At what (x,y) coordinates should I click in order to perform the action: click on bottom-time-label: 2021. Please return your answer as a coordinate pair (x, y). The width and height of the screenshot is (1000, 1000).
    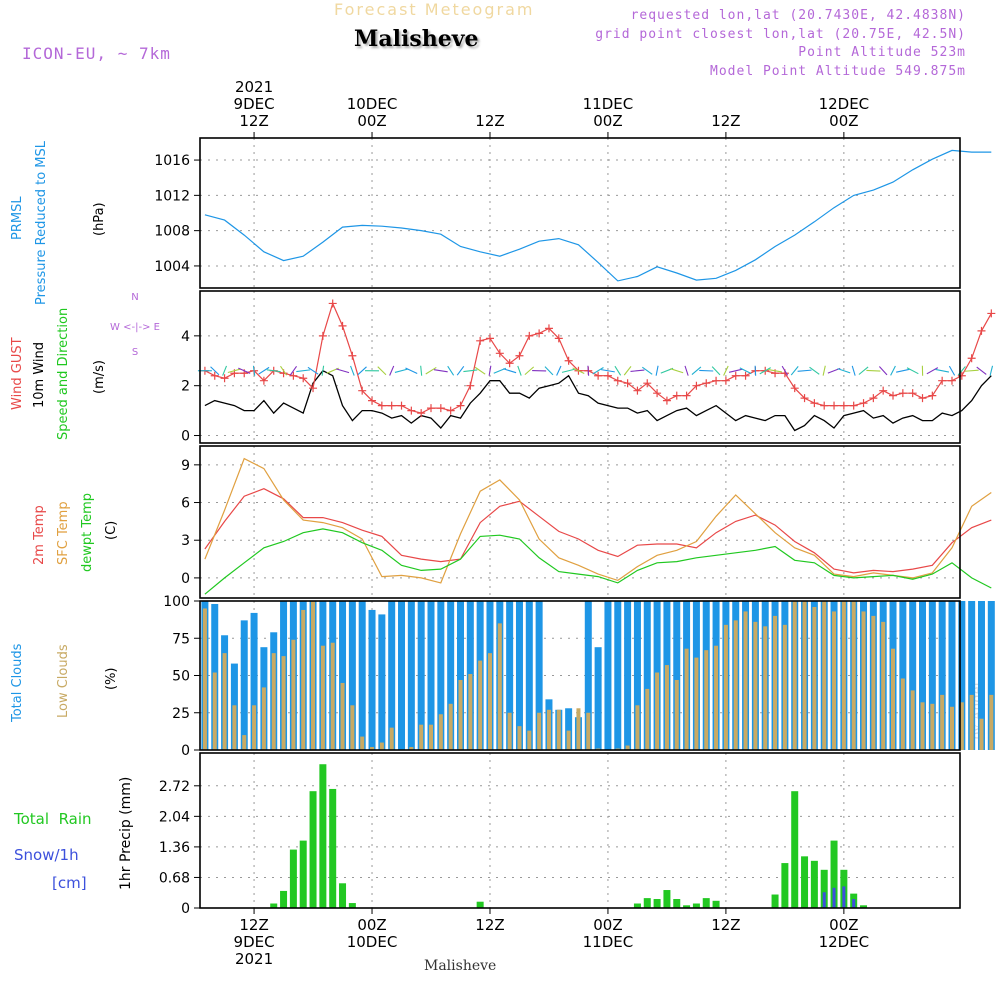
    Looking at the image, I should click on (254, 959).